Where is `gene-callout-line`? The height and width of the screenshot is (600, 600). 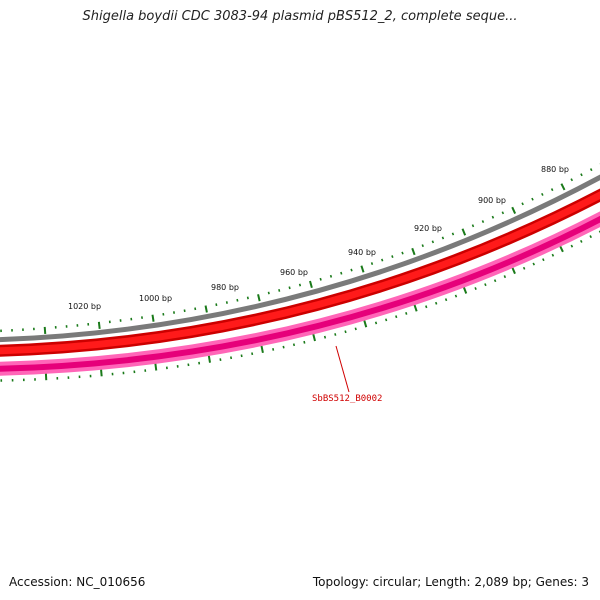 gene-callout-line is located at coordinates (342, 369).